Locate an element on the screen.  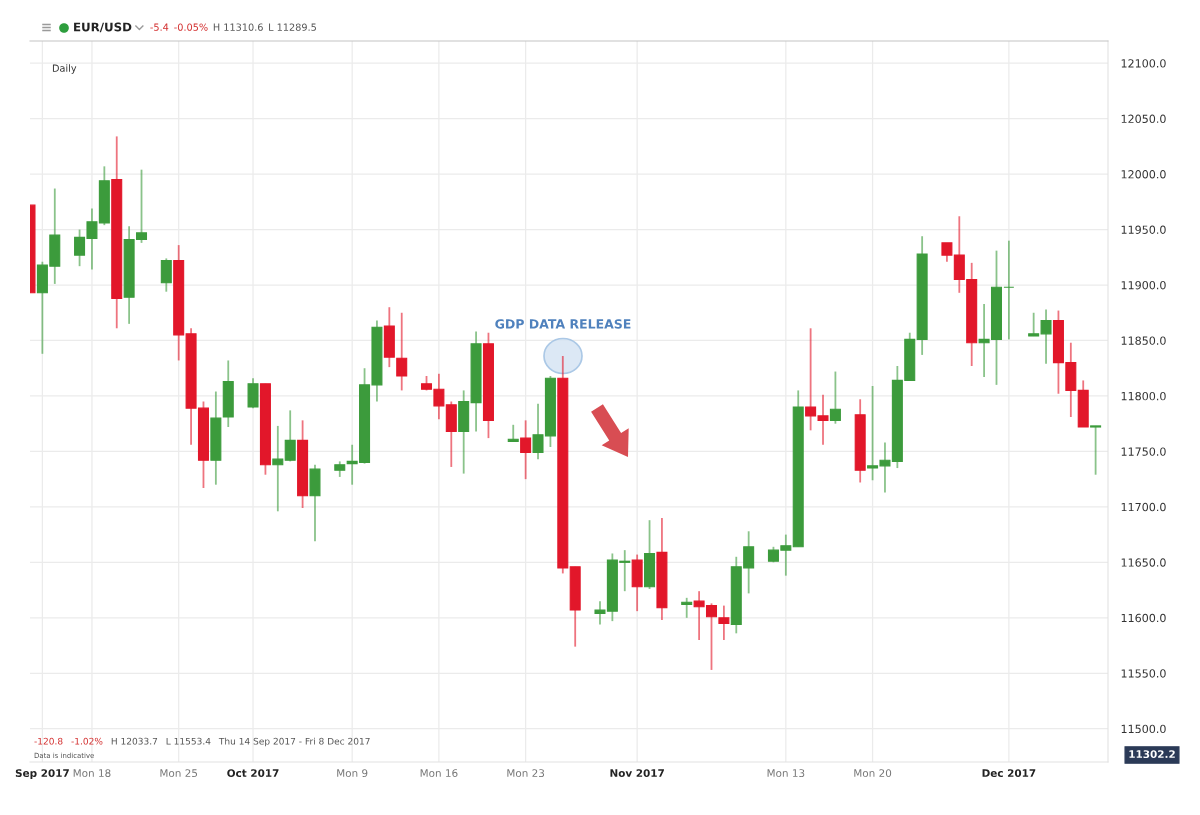
y-tick-label: 11750.0 is located at coordinates (1143, 451).